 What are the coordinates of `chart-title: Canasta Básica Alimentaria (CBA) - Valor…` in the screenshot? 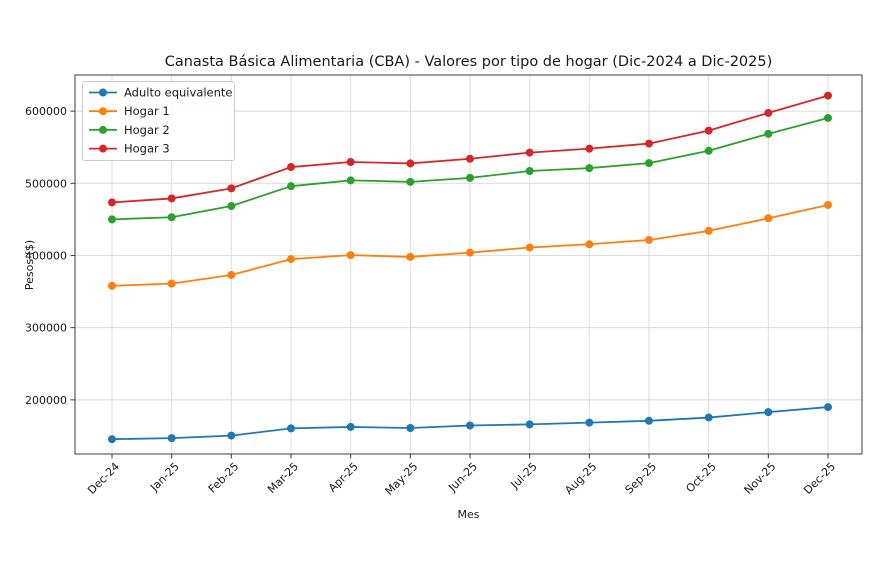 It's located at (469, 62).